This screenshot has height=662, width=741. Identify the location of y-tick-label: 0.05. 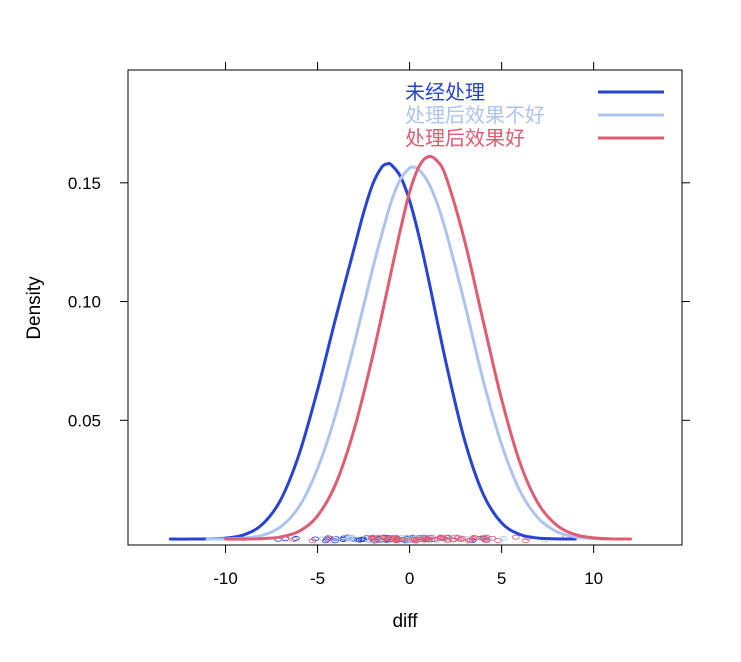
(84, 420).